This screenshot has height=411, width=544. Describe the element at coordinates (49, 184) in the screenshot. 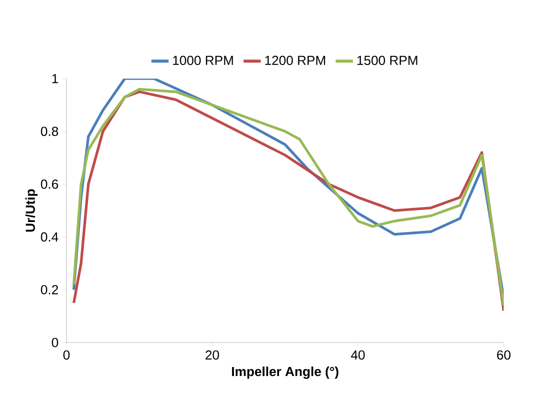

I see `y-tick-label: 0.6` at that location.